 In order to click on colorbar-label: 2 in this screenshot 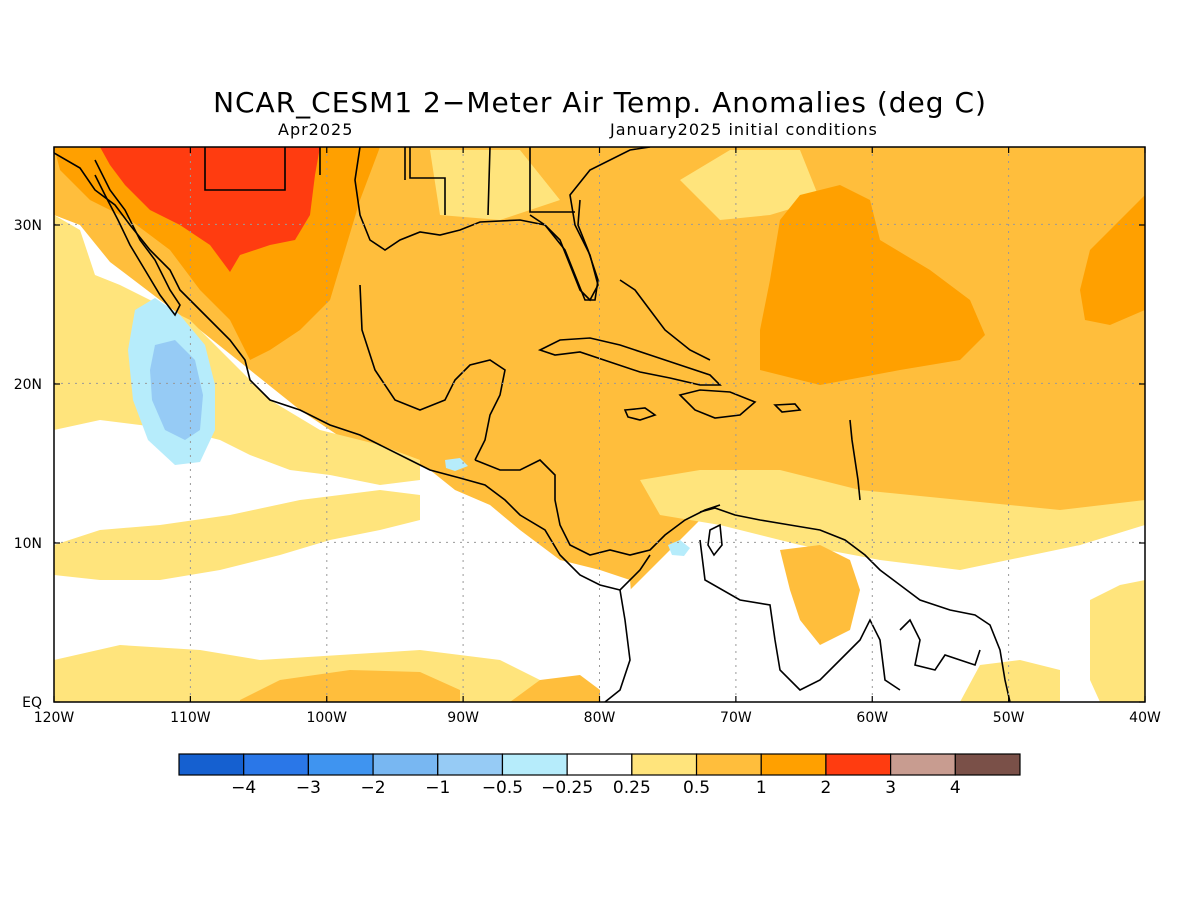, I will do `click(826, 788)`.